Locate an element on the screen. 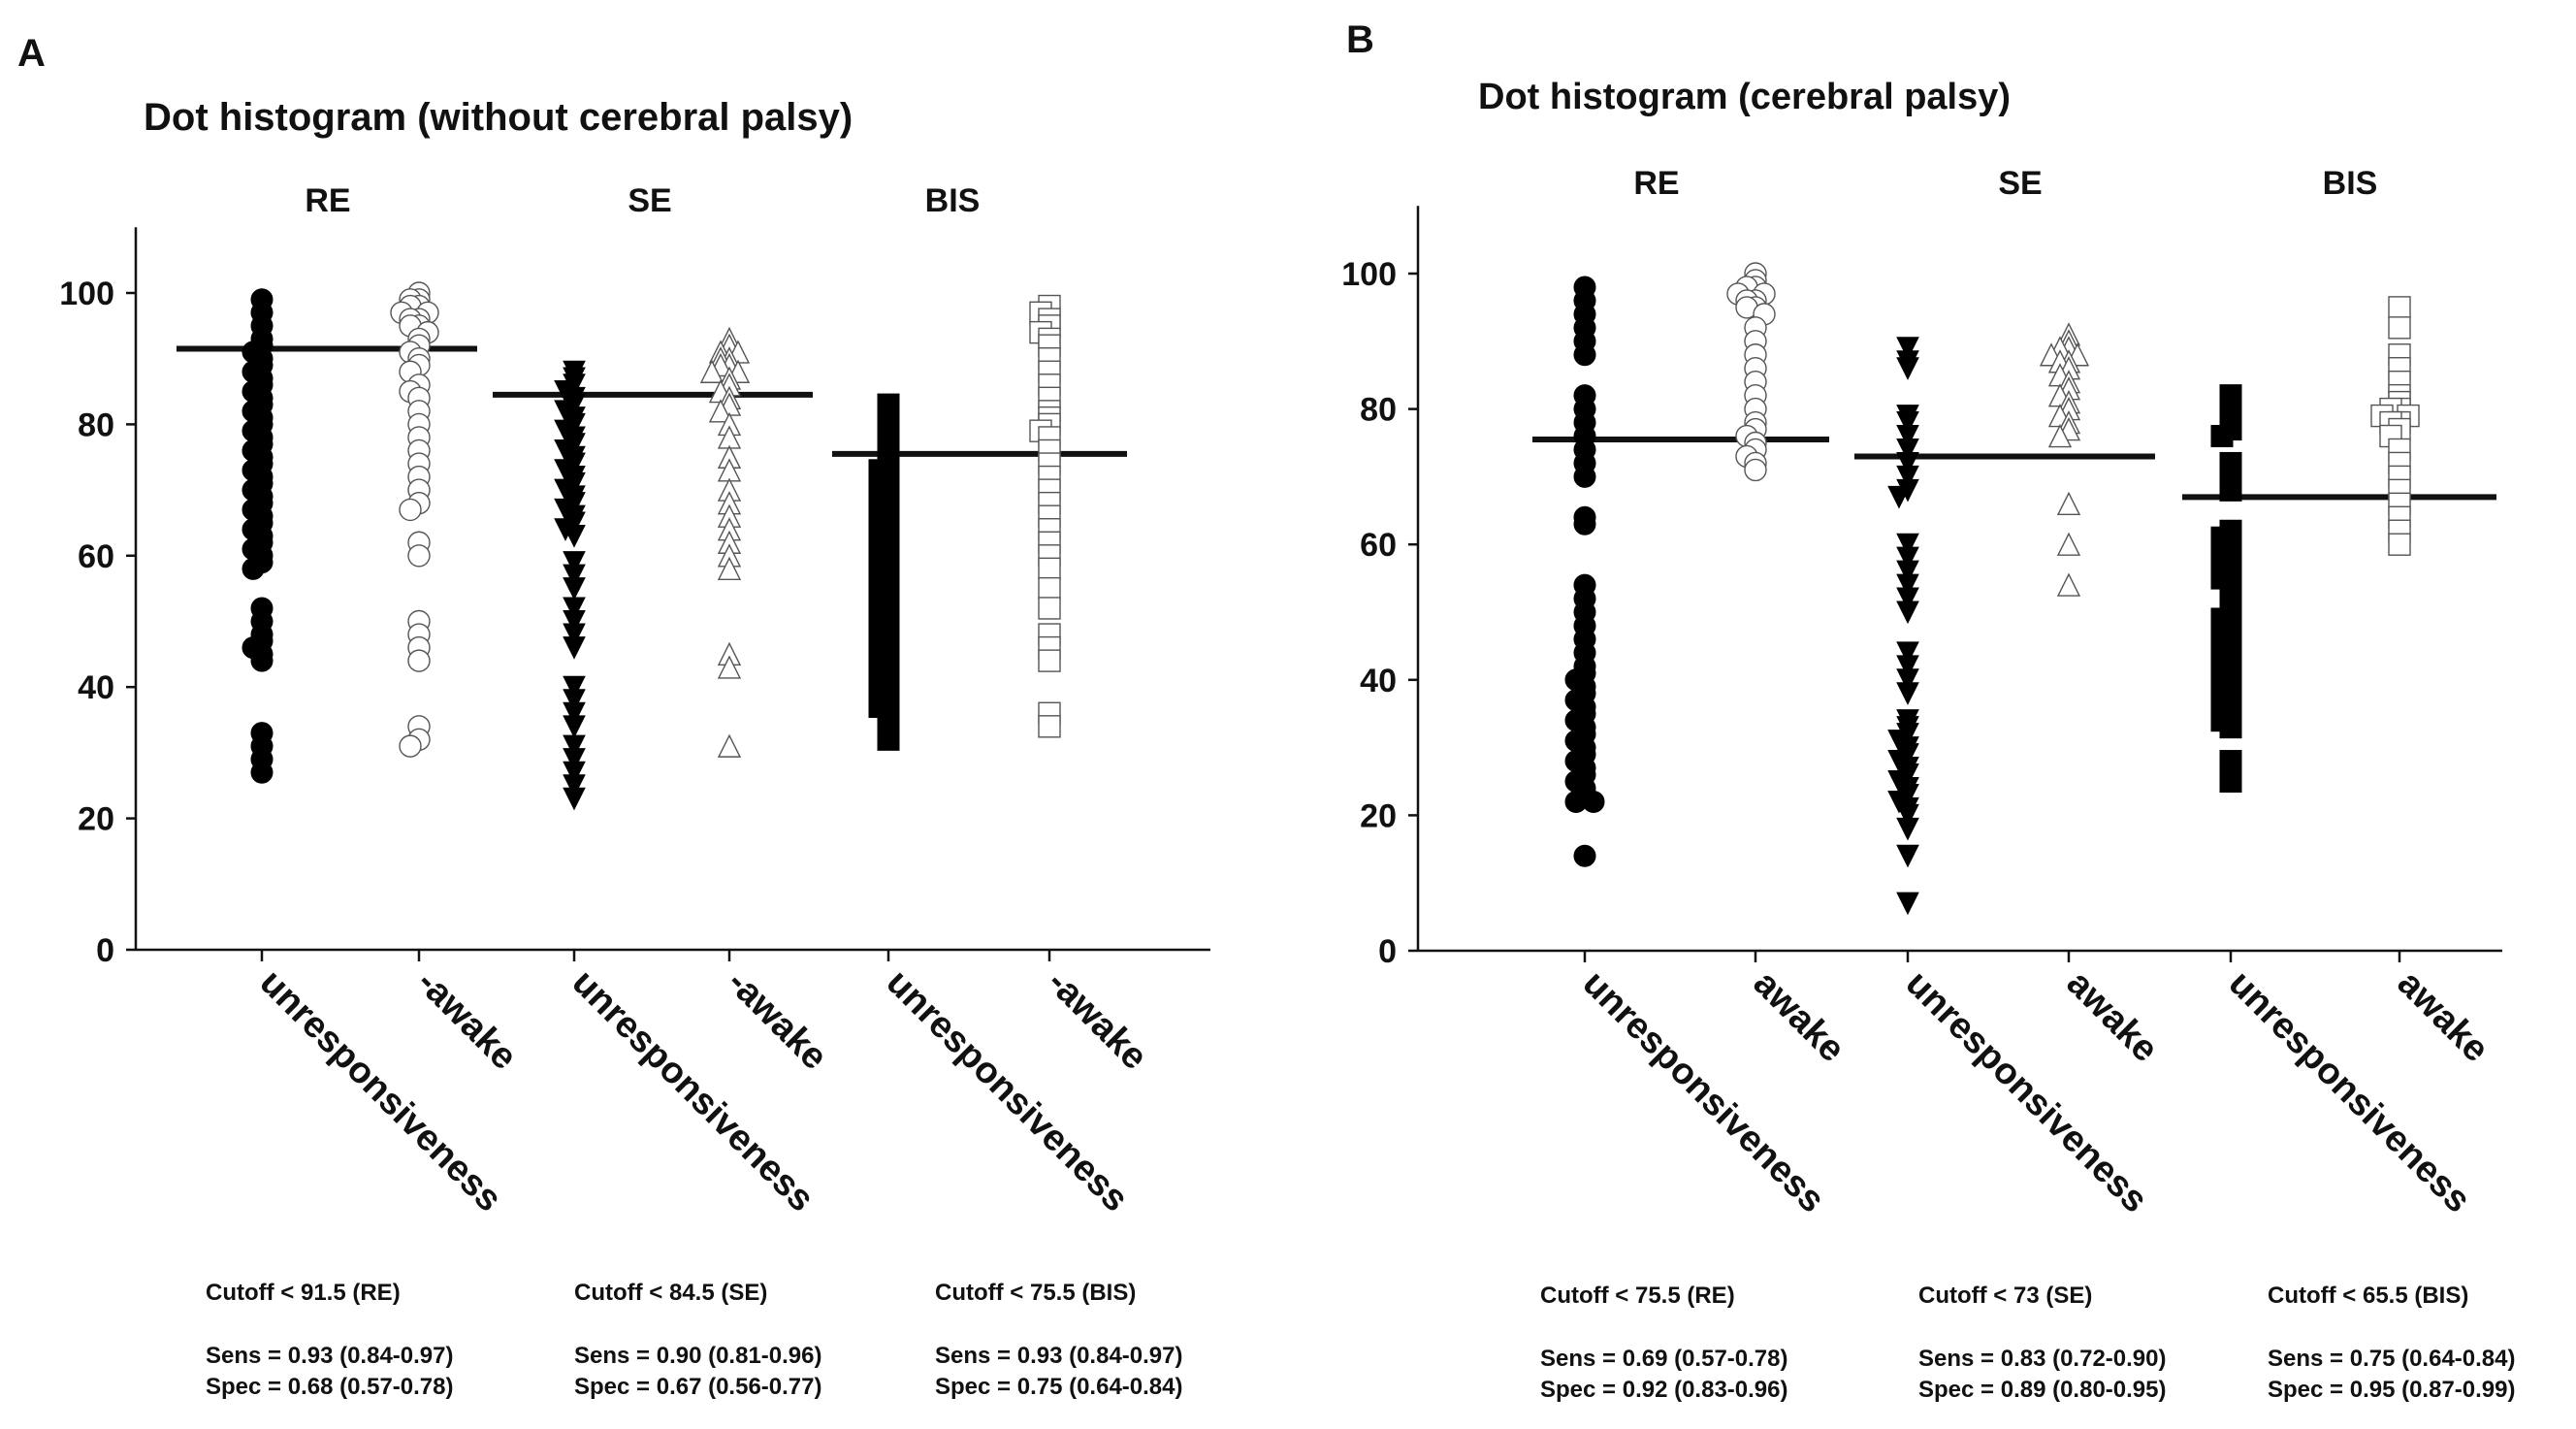 The image size is (2576, 1429). spec-text: Spec = 0.67 (0.56-0.77) is located at coordinates (698, 1387).